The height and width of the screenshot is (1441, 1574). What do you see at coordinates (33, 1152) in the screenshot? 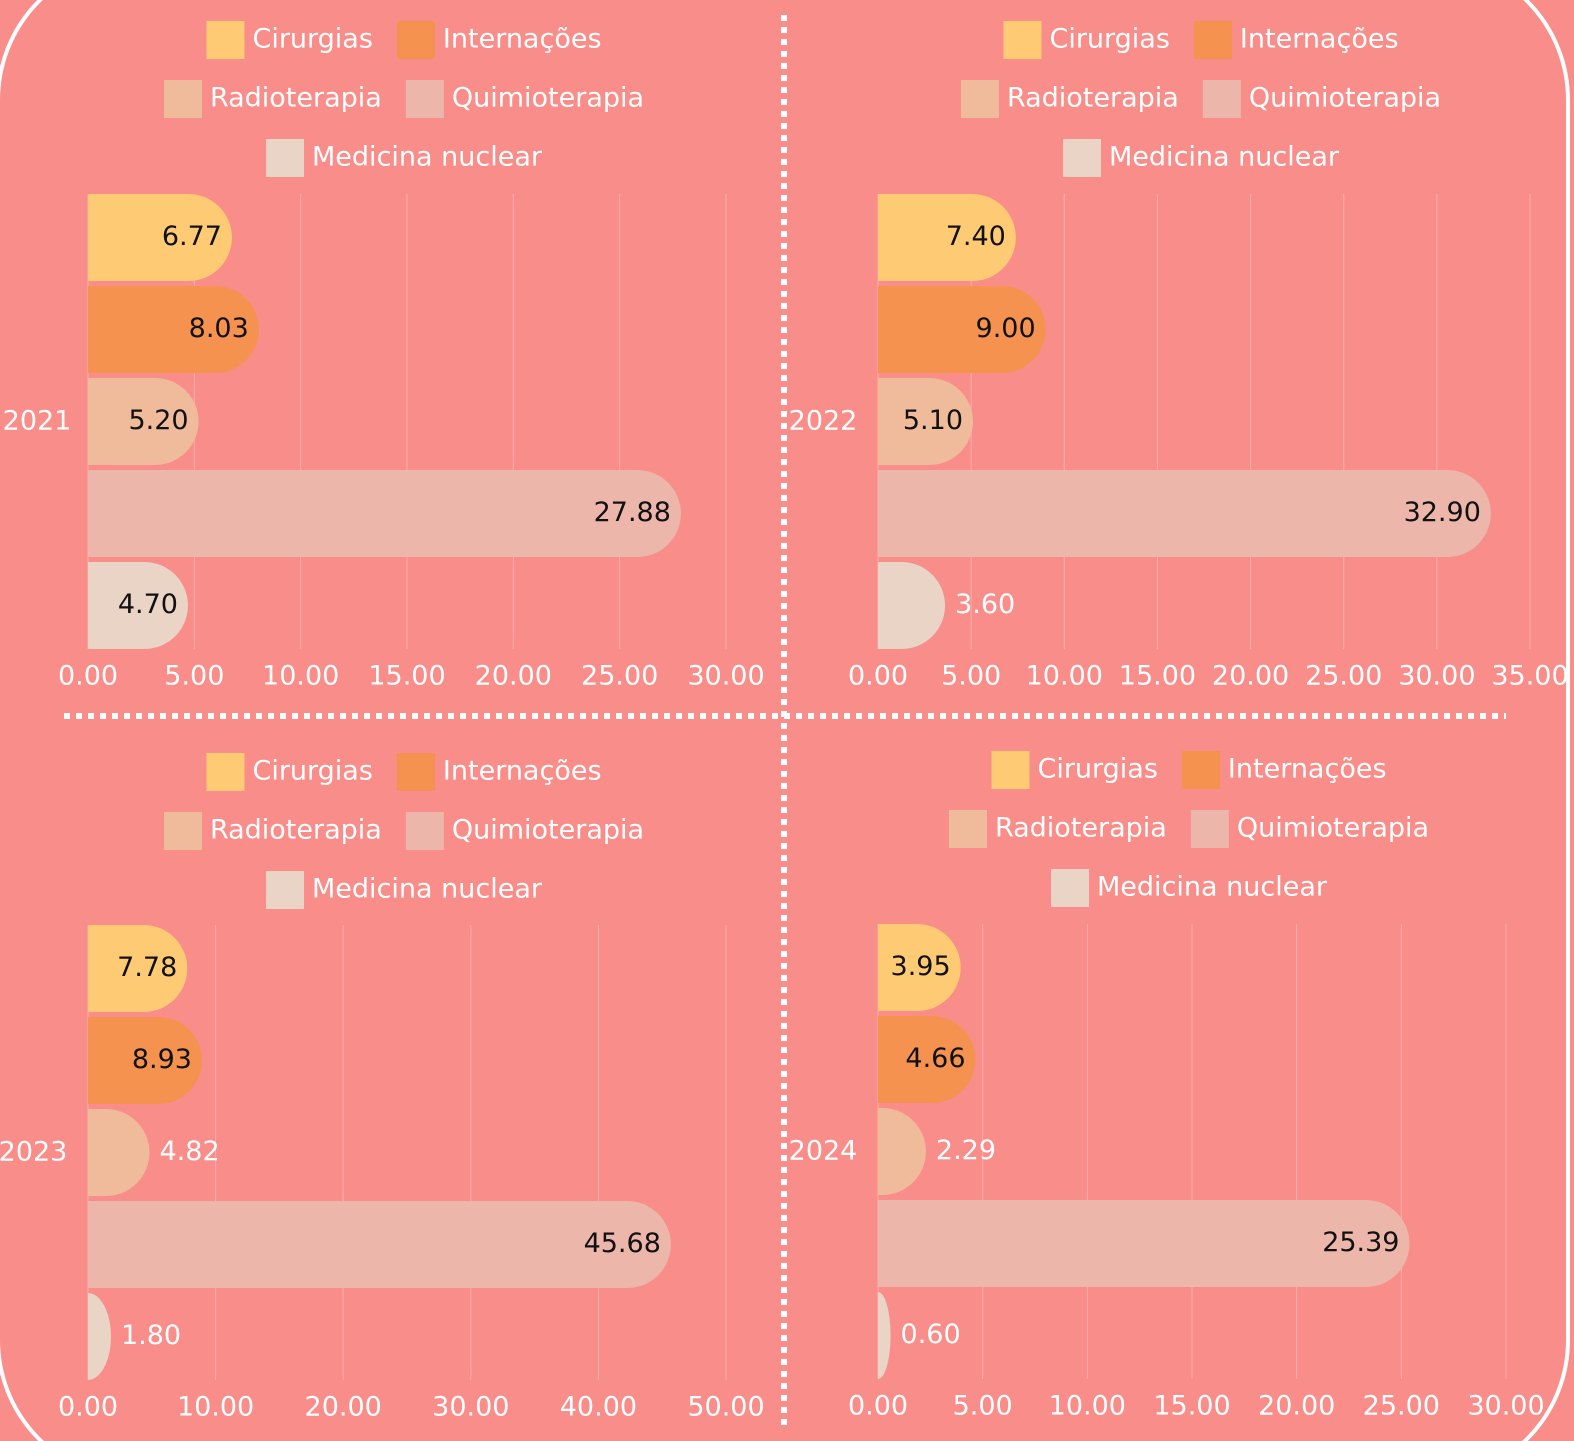
I see `y-tick-label: 2023` at bounding box center [33, 1152].